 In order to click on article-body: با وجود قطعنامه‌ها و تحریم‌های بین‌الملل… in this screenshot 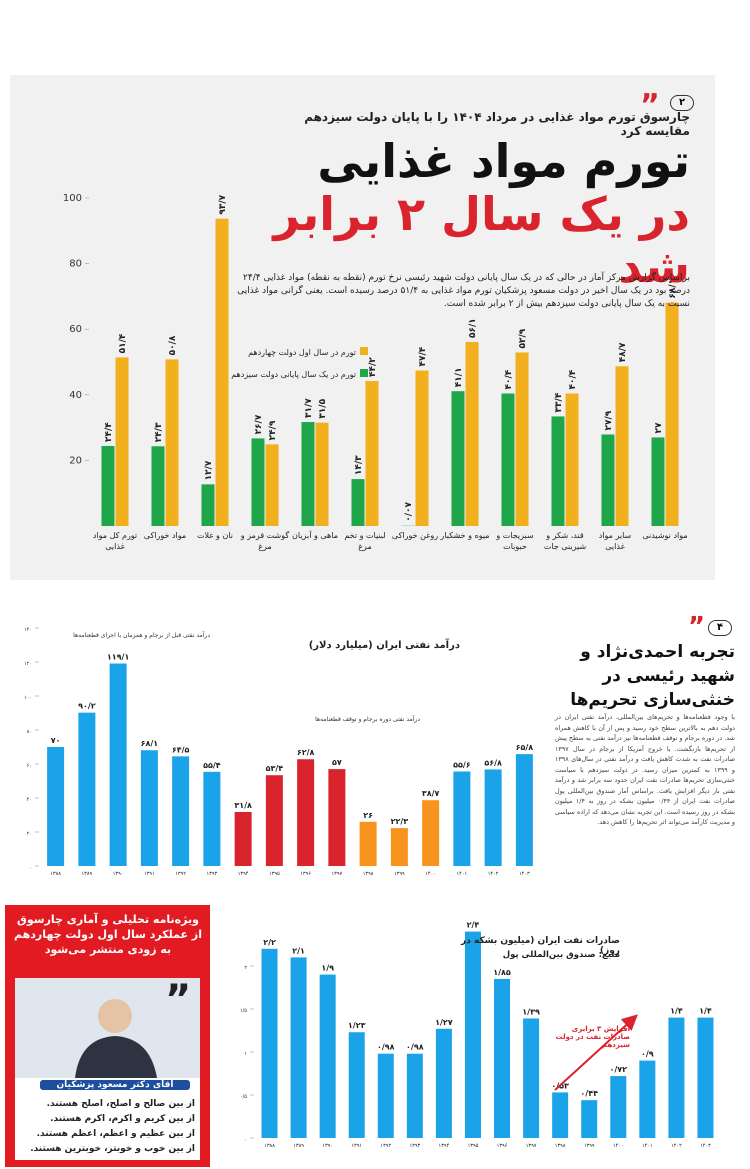, I will do `click(645, 769)`.